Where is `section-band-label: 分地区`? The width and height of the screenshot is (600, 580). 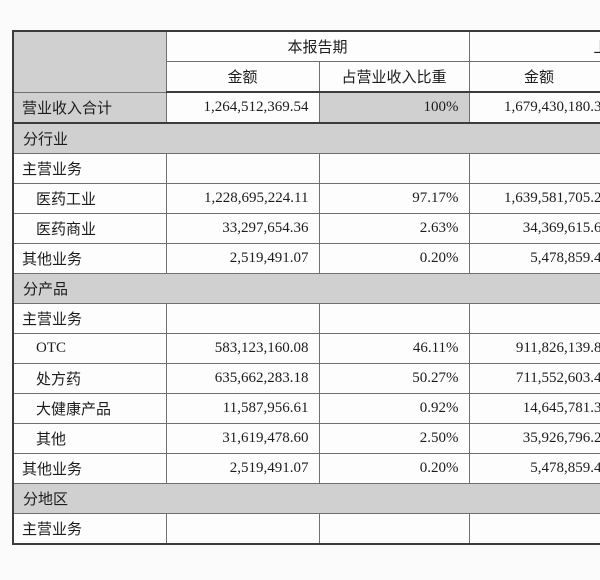
section-band-label: 分地区 is located at coordinates (306, 498).